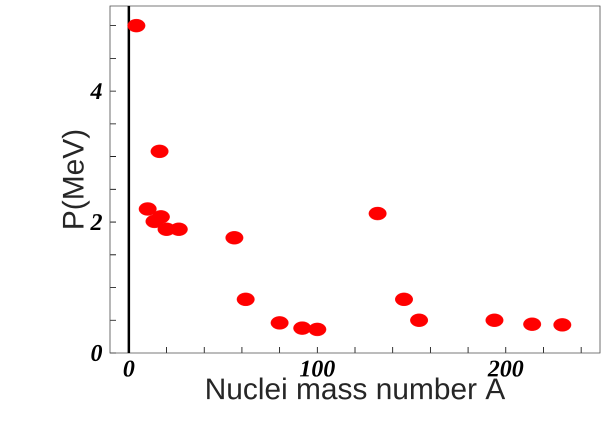  I want to click on y-tick-label: 0, so click(96, 353).